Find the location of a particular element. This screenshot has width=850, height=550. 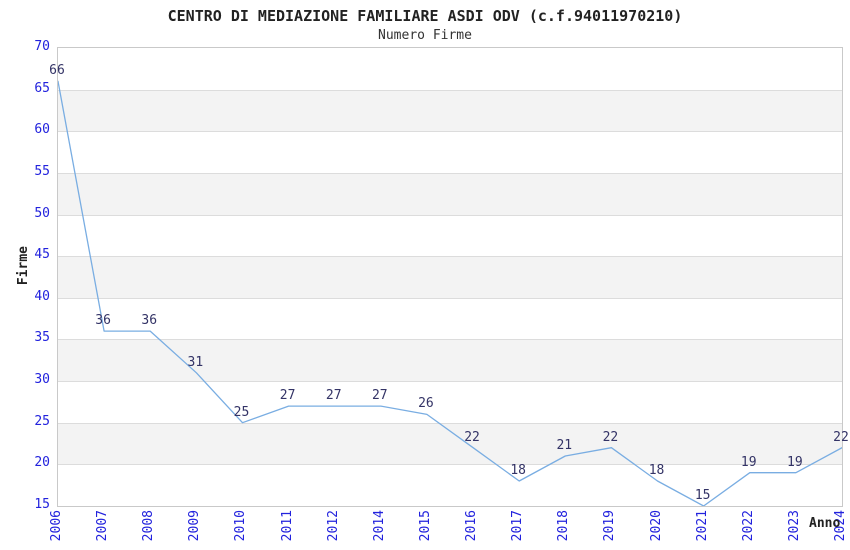

x-tick-label: 2006 is located at coordinates (56, 526).